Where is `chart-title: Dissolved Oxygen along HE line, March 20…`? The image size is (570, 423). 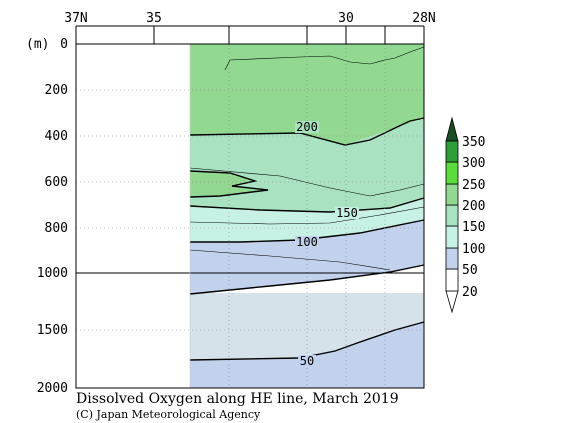
chart-title: Dissolved Oxygen along HE line, March 20… is located at coordinates (237, 399).